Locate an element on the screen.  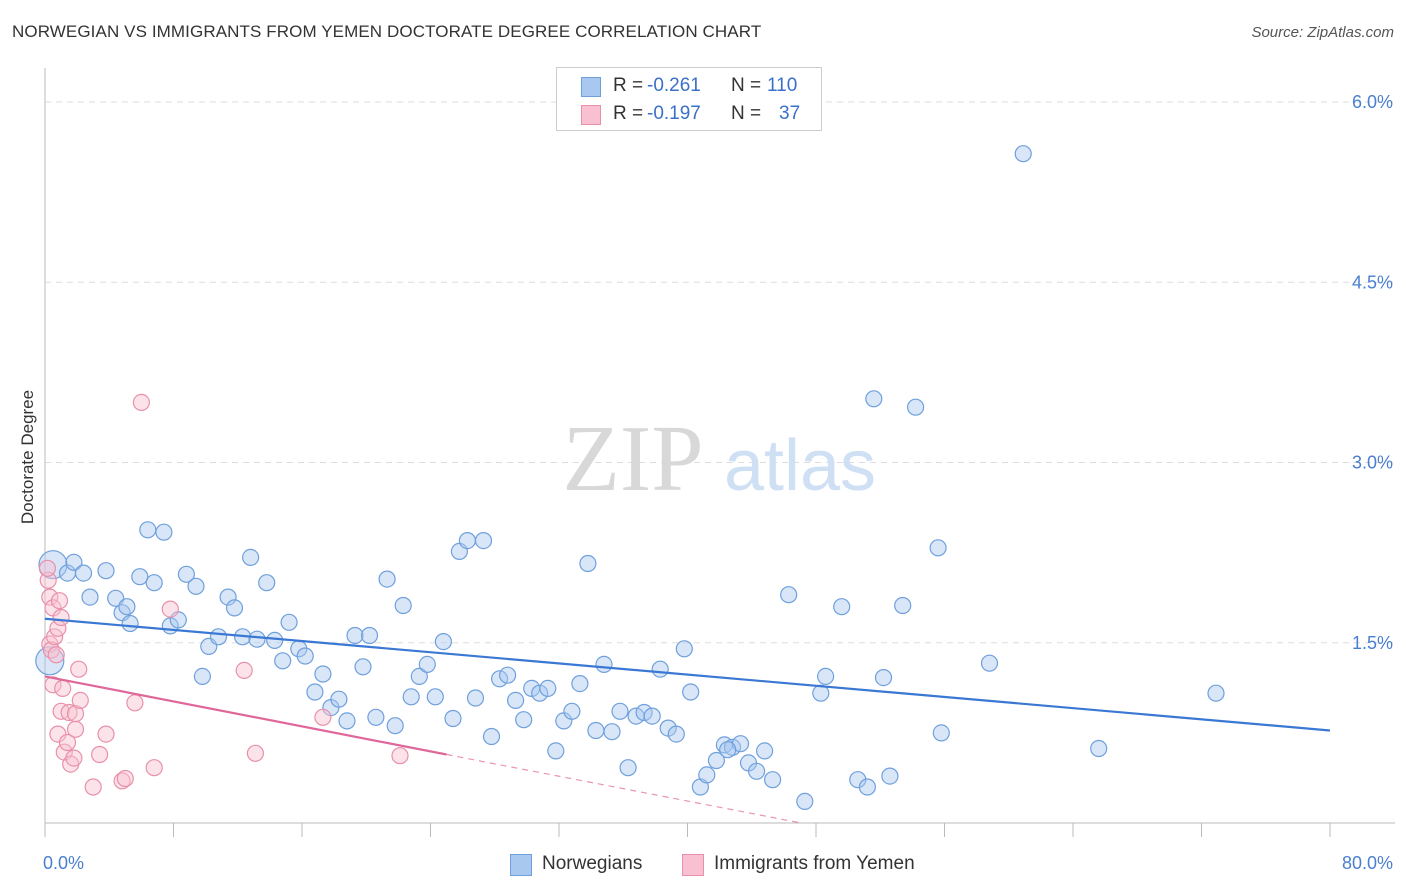
trend-line-norwegians is located at coordinates (687, 674).